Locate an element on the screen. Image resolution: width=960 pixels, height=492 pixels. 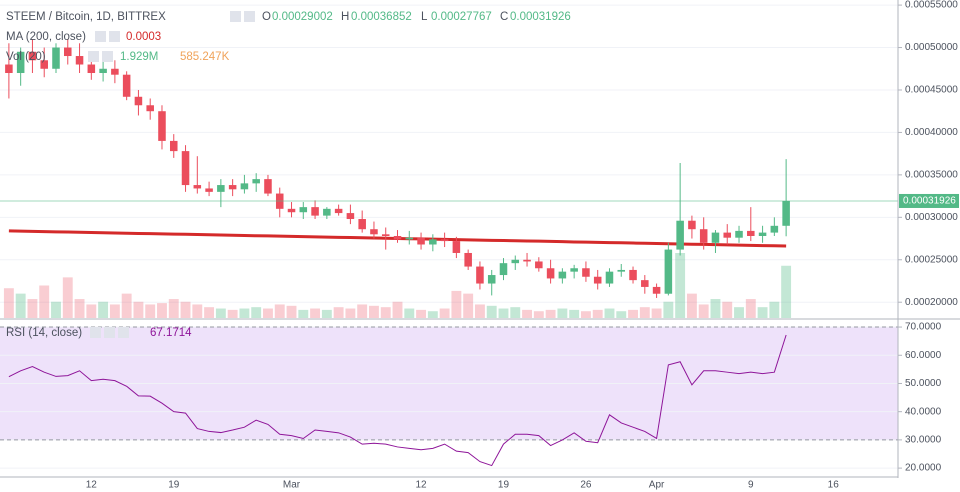
last-price-label: 0.00031926 is located at coordinates (929, 201).